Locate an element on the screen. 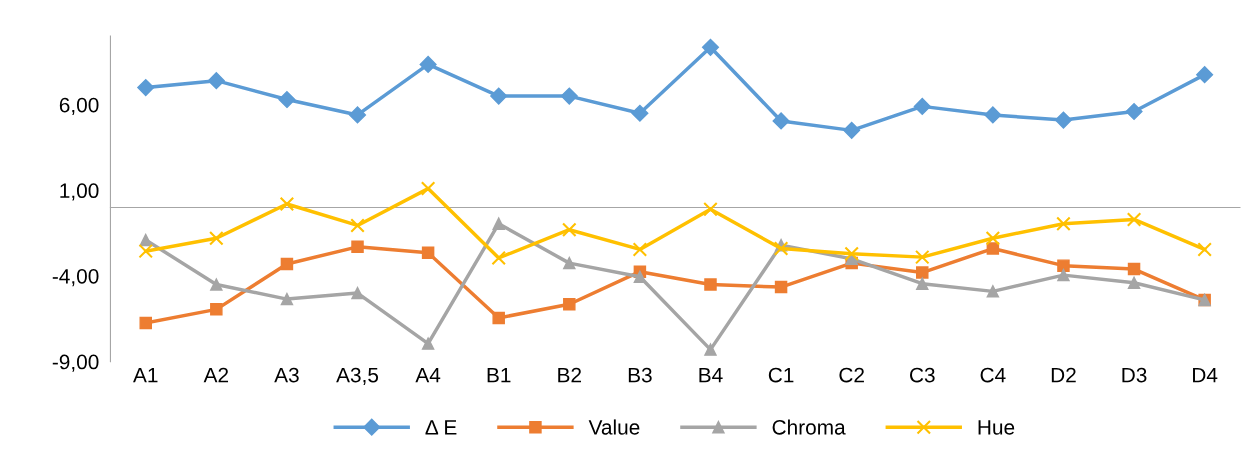 The width and height of the screenshot is (1255, 452). legend-label: Δ E is located at coordinates (441, 427).